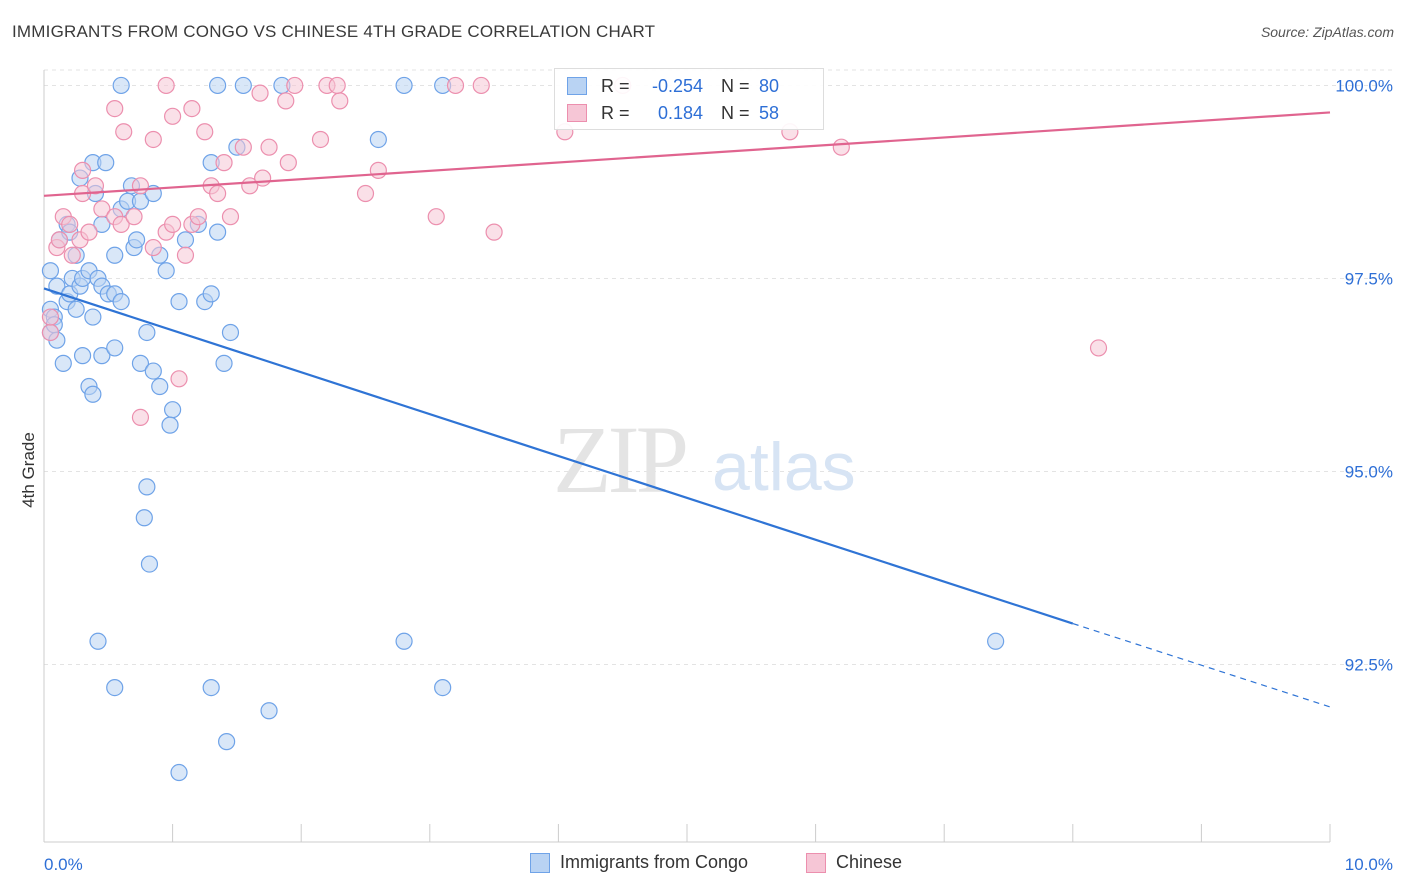  What do you see at coordinates (784, 467) in the screenshot?
I see `watermark-atlas: atlas` at bounding box center [784, 467].